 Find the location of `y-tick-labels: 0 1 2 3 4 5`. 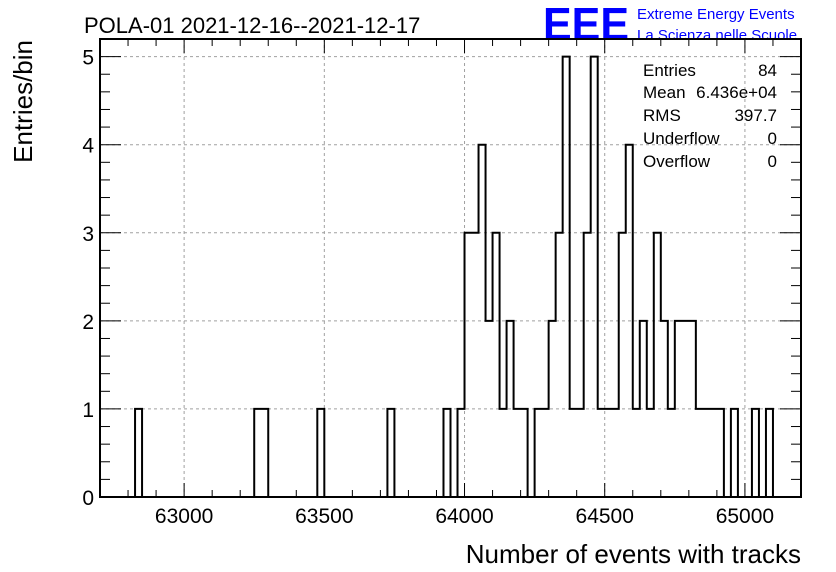

y-tick-labels: 0 1 2 3 4 5 is located at coordinates (88, 278).